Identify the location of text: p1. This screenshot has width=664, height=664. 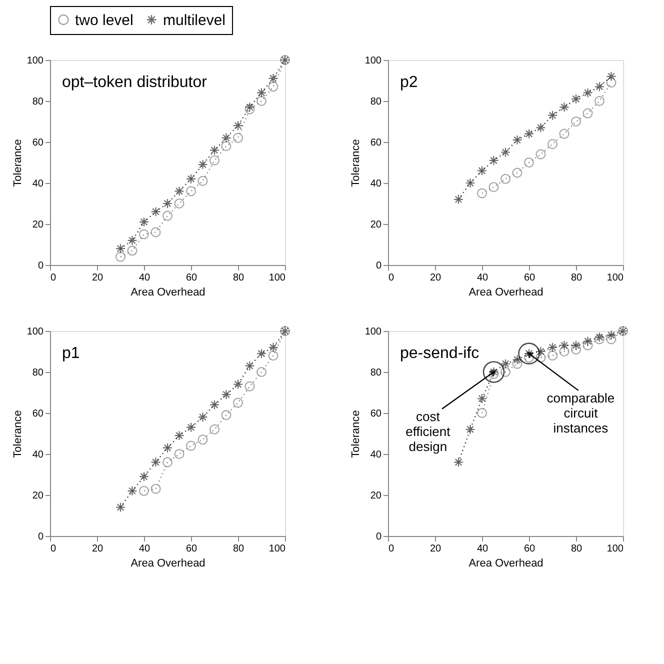
(71, 353).